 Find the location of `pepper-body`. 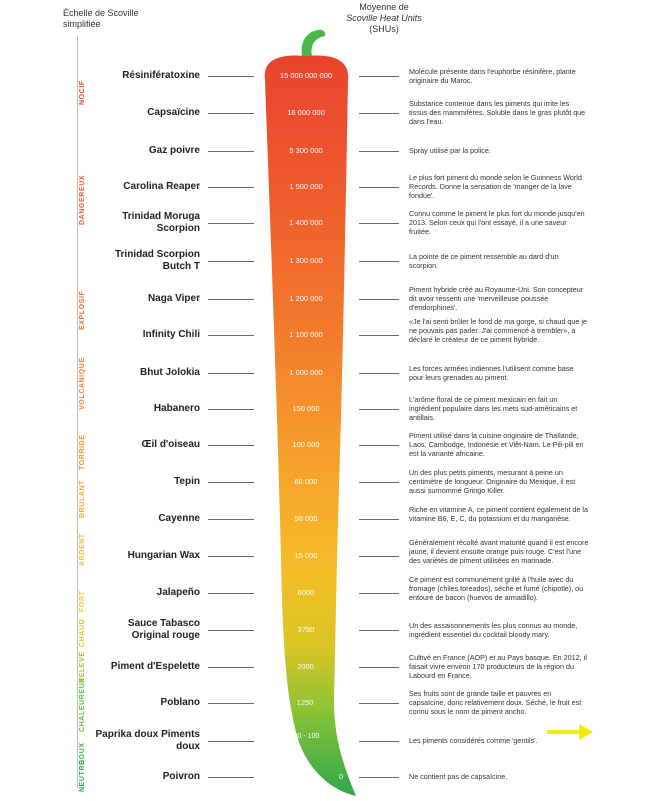

pepper-body is located at coordinates (310, 425).